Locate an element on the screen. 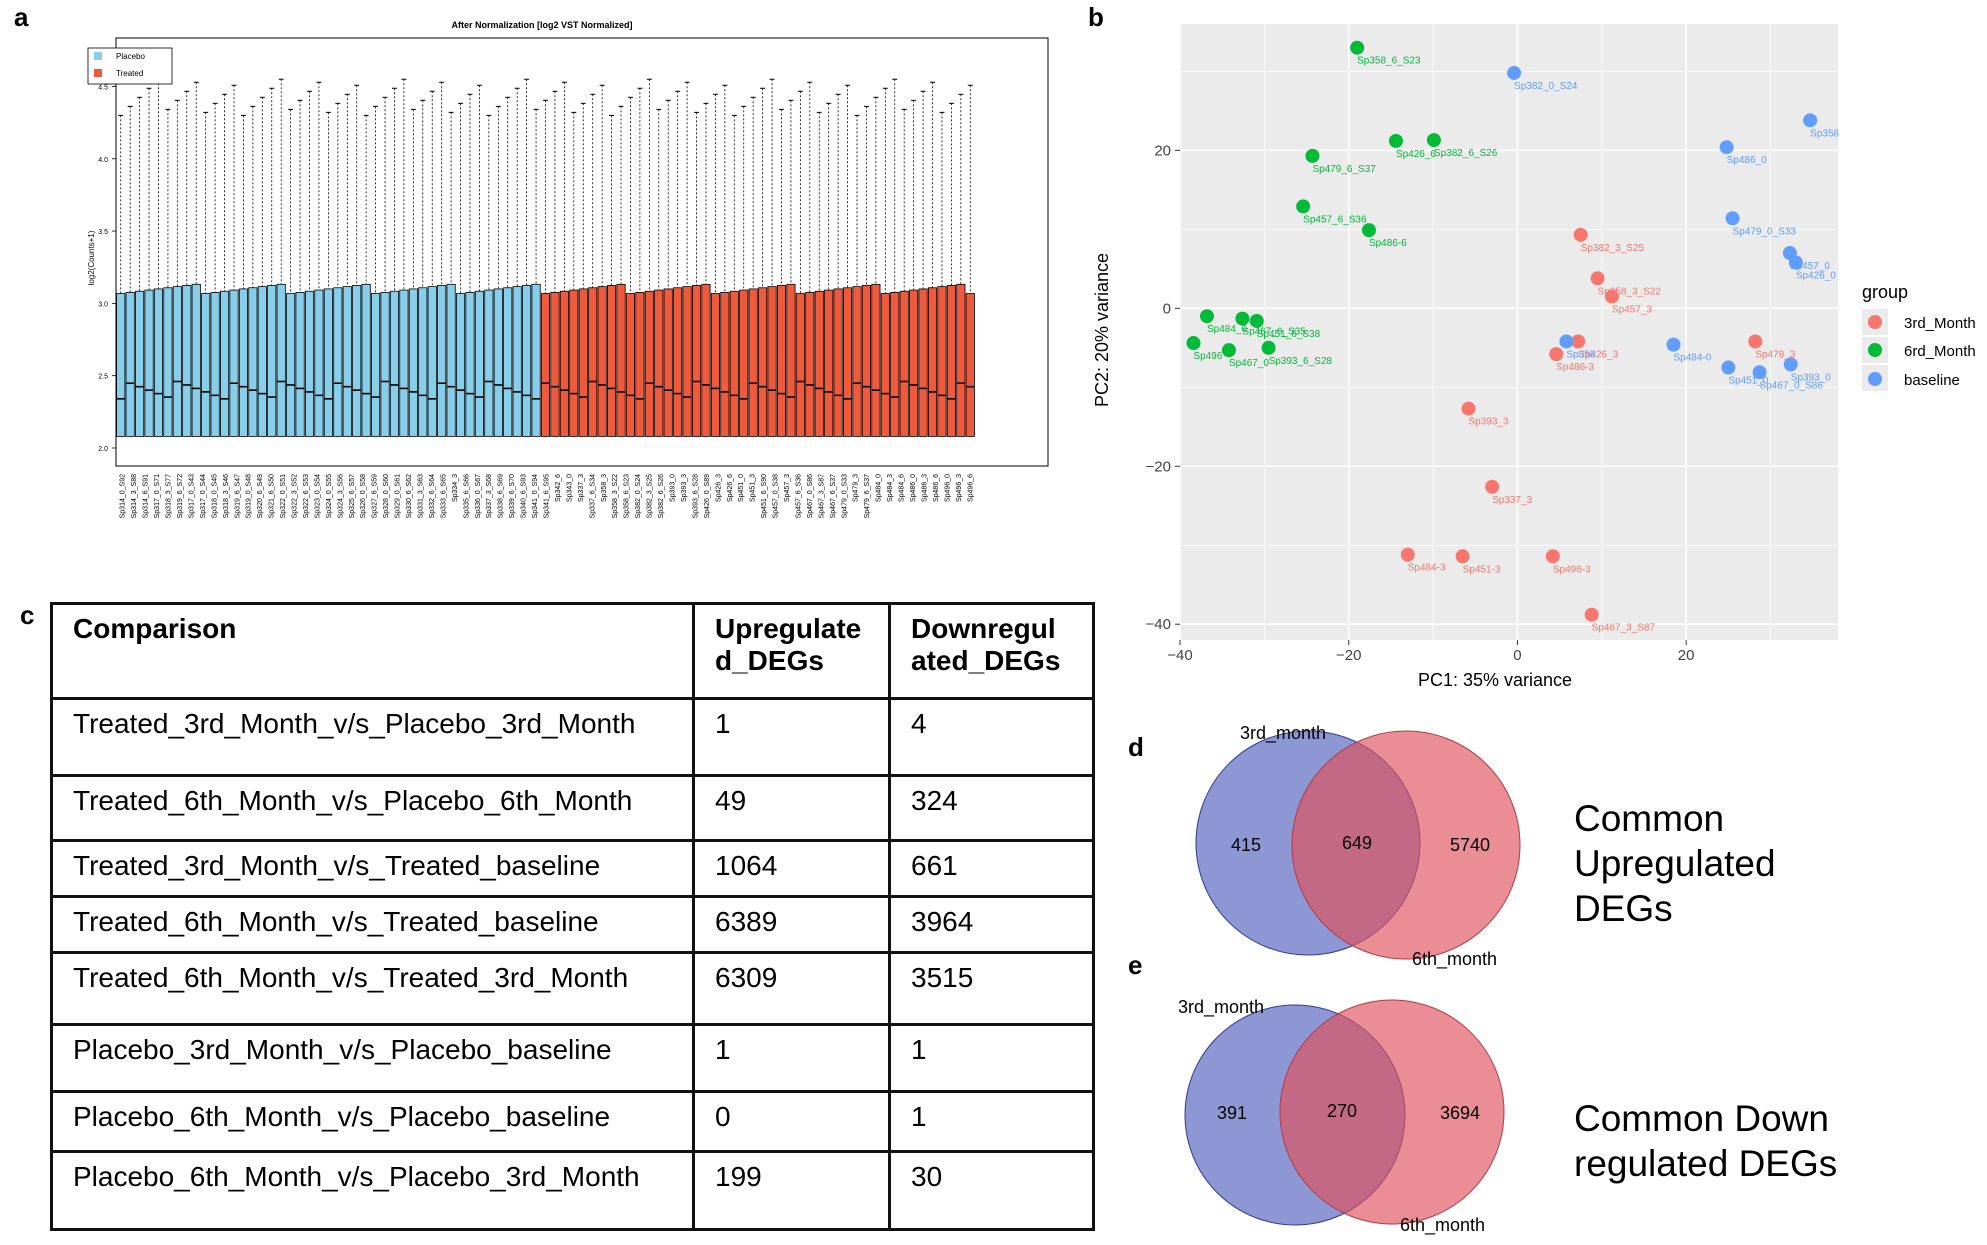 The image size is (1987, 1245). pca-point-label: Sp382_6_S26 is located at coordinates (1466, 153).